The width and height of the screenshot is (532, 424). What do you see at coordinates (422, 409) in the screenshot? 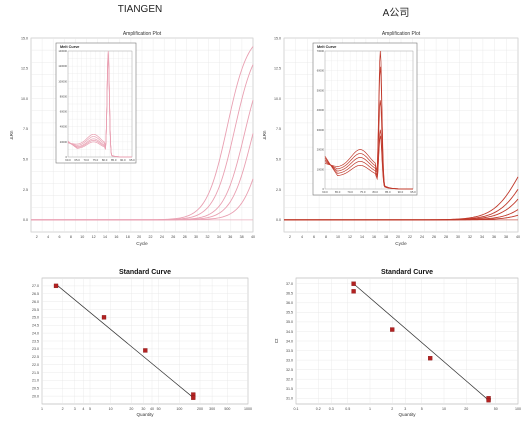
I see `x-tick-label: 5` at bounding box center [422, 409].